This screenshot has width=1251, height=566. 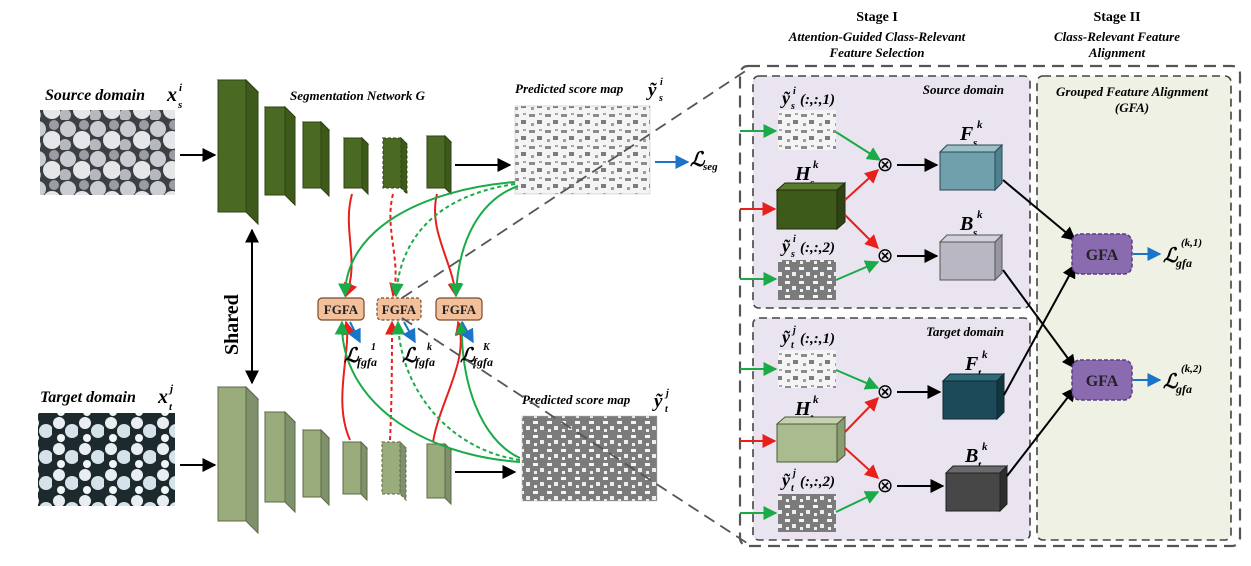 What do you see at coordinates (885, 485) in the screenshot?
I see `otimes-tgt-B: ⊗` at bounding box center [885, 485].